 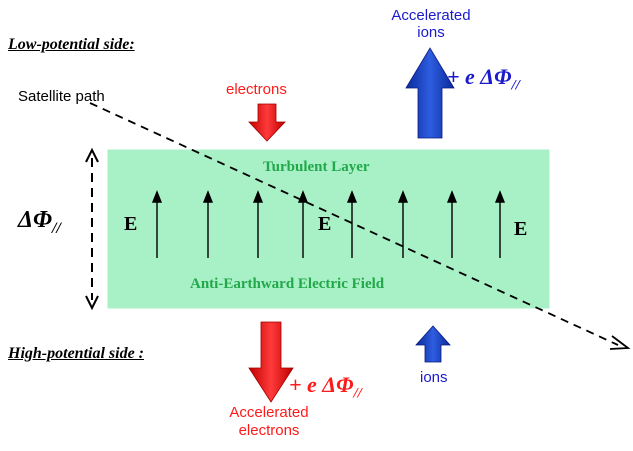 I want to click on accelerated-ions-label: Accelerated ions, so click(x=431, y=24).